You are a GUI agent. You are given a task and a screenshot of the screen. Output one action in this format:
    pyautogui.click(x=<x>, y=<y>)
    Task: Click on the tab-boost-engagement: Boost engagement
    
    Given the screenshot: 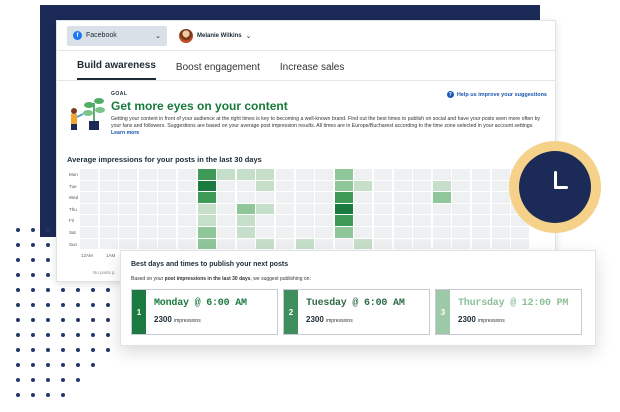 What is the action you would take?
    pyautogui.click(x=217, y=67)
    